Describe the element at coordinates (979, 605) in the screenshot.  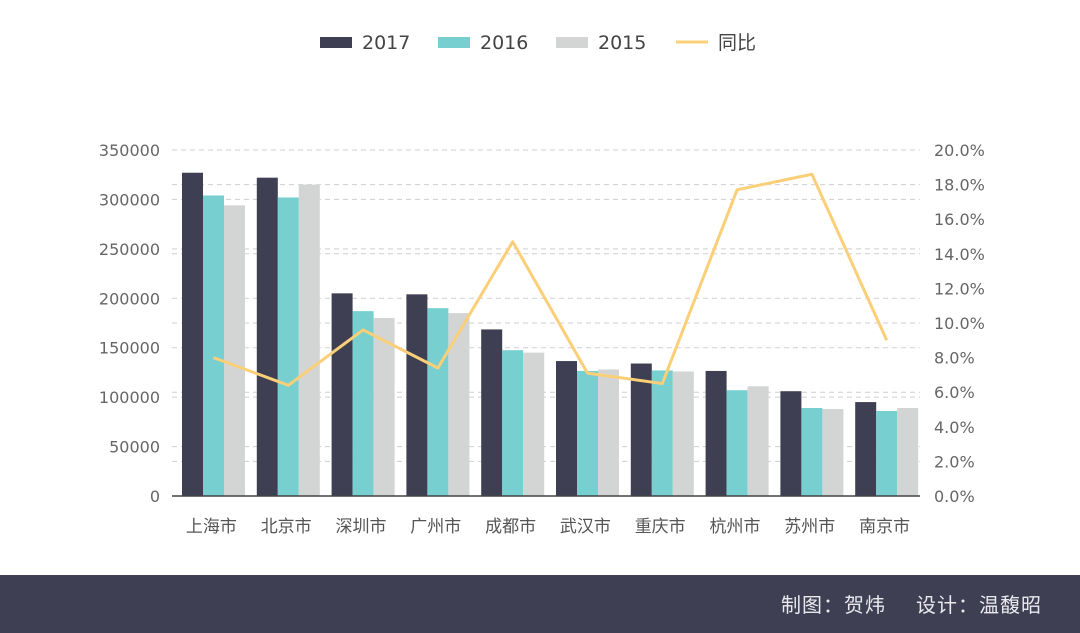
I see `design-credit: 设计：温馥昭` at that location.